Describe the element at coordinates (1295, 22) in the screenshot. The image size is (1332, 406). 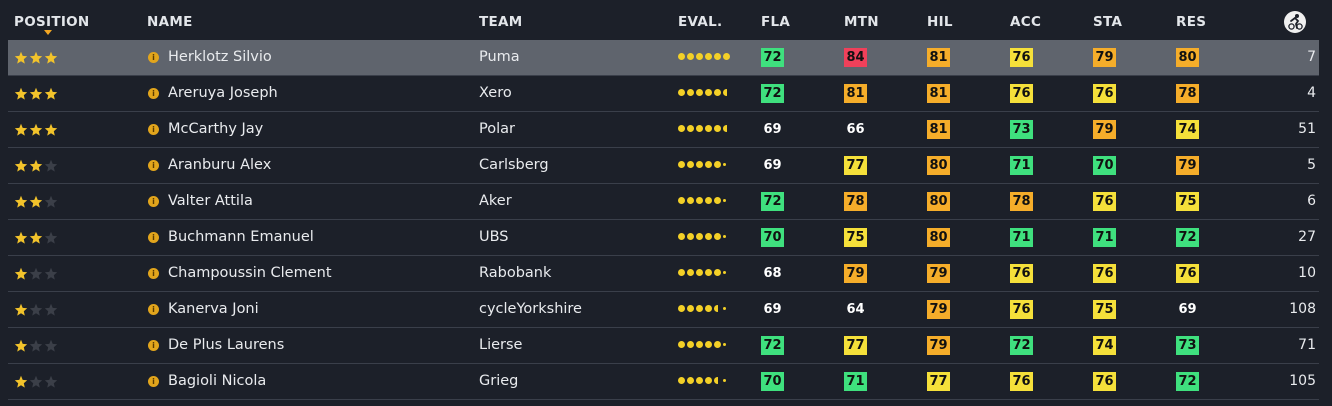
I see `cyclist-icon` at that location.